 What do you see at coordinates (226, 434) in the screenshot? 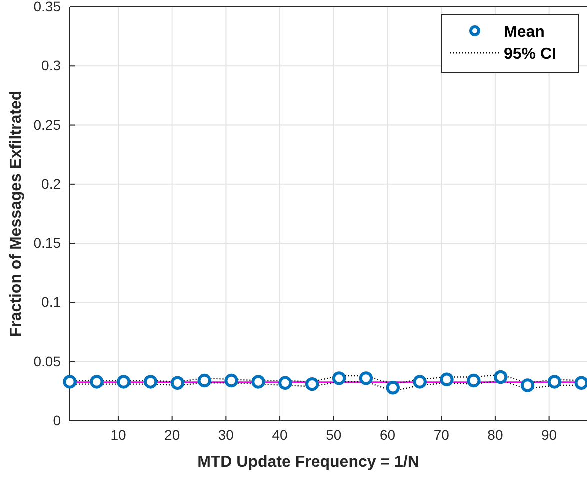
I see `x-tick-label: 30` at bounding box center [226, 434].